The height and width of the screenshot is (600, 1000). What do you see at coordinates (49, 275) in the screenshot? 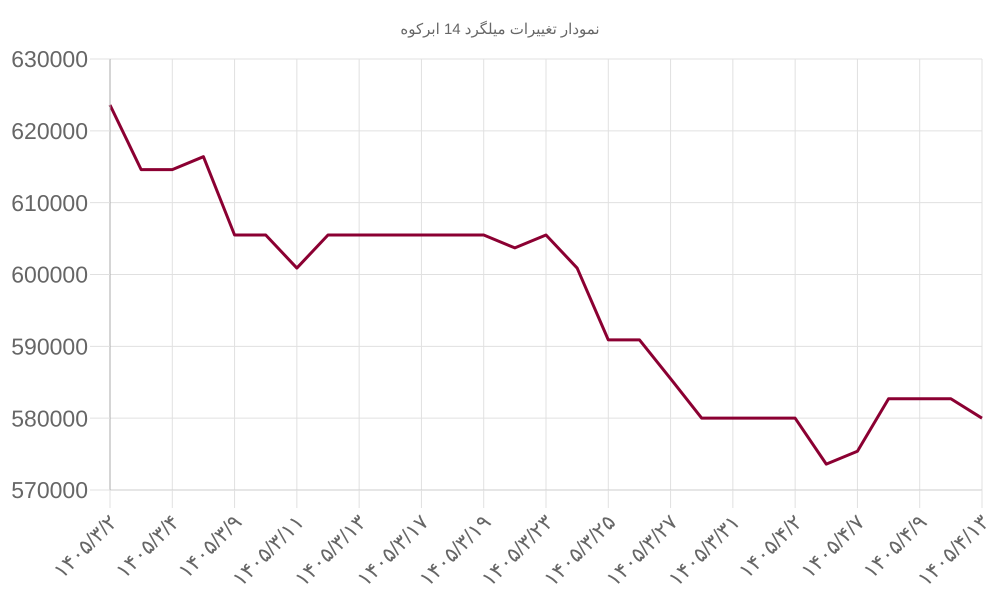
I see `y-tick-label: 600000` at bounding box center [49, 275].